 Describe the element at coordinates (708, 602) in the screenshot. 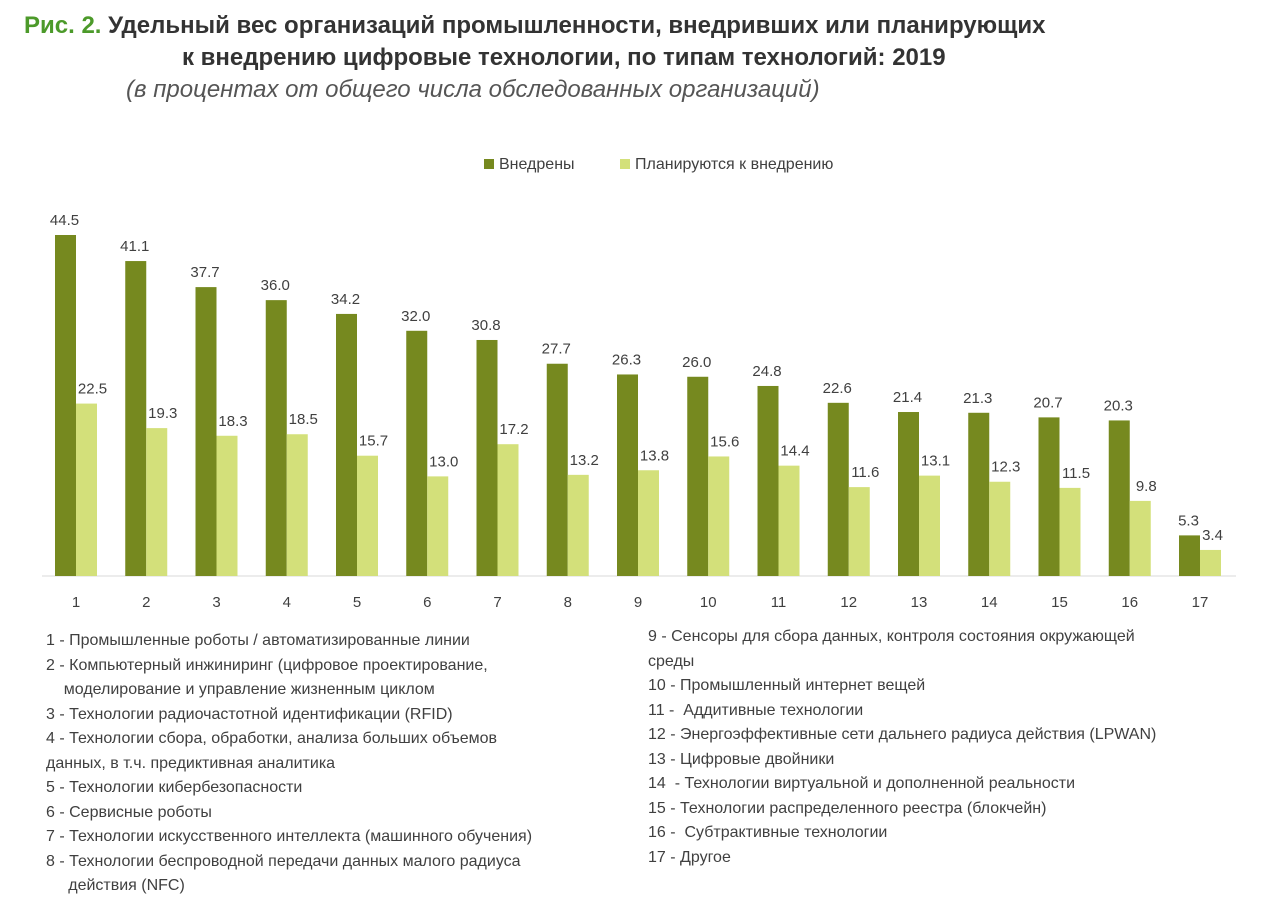

I see `x-tick-label: 10` at that location.